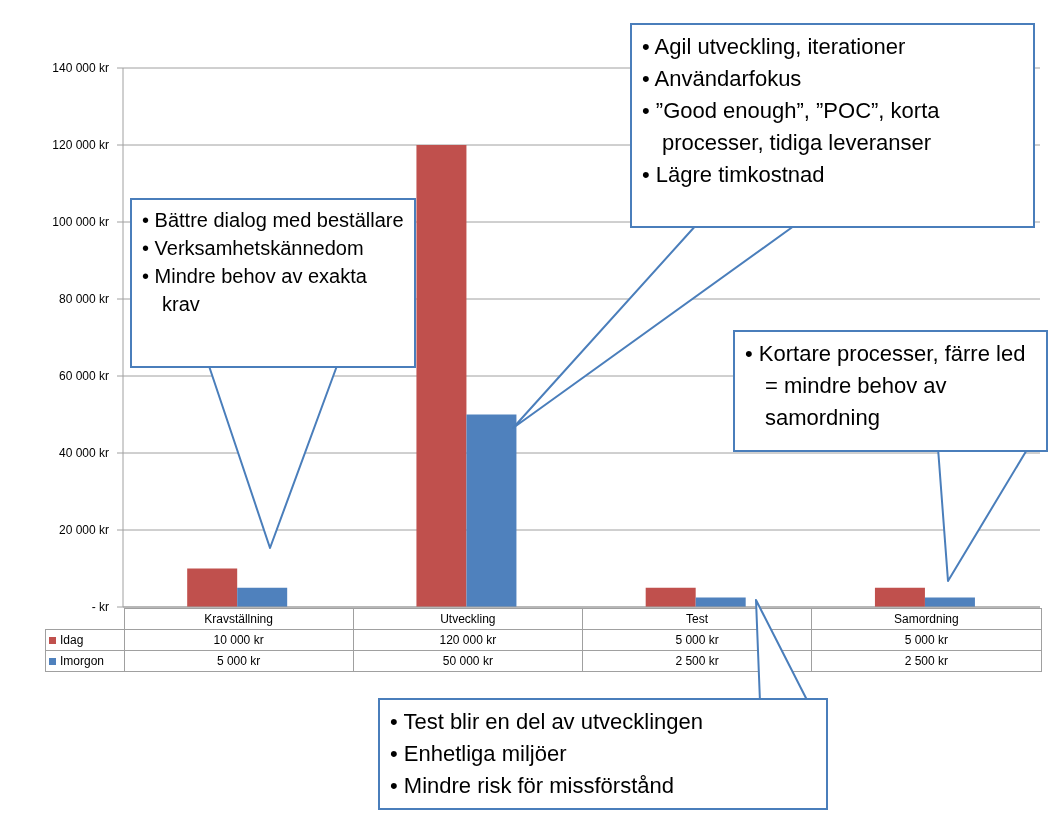  I want to click on y-tick-label: 100 000 kr, so click(80, 222).